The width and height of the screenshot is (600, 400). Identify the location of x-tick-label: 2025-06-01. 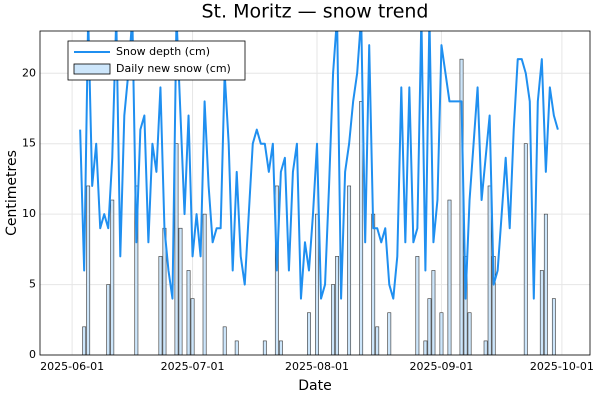
(72, 366).